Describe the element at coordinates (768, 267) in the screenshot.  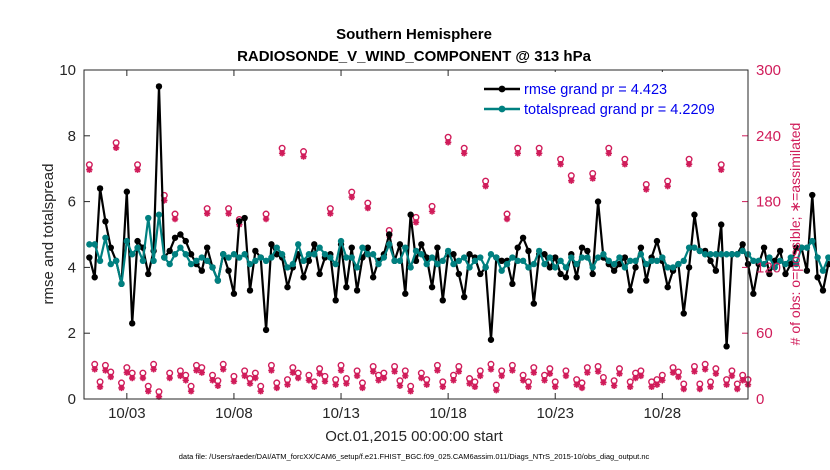
I see `y-tick-label-right: 120` at that location.